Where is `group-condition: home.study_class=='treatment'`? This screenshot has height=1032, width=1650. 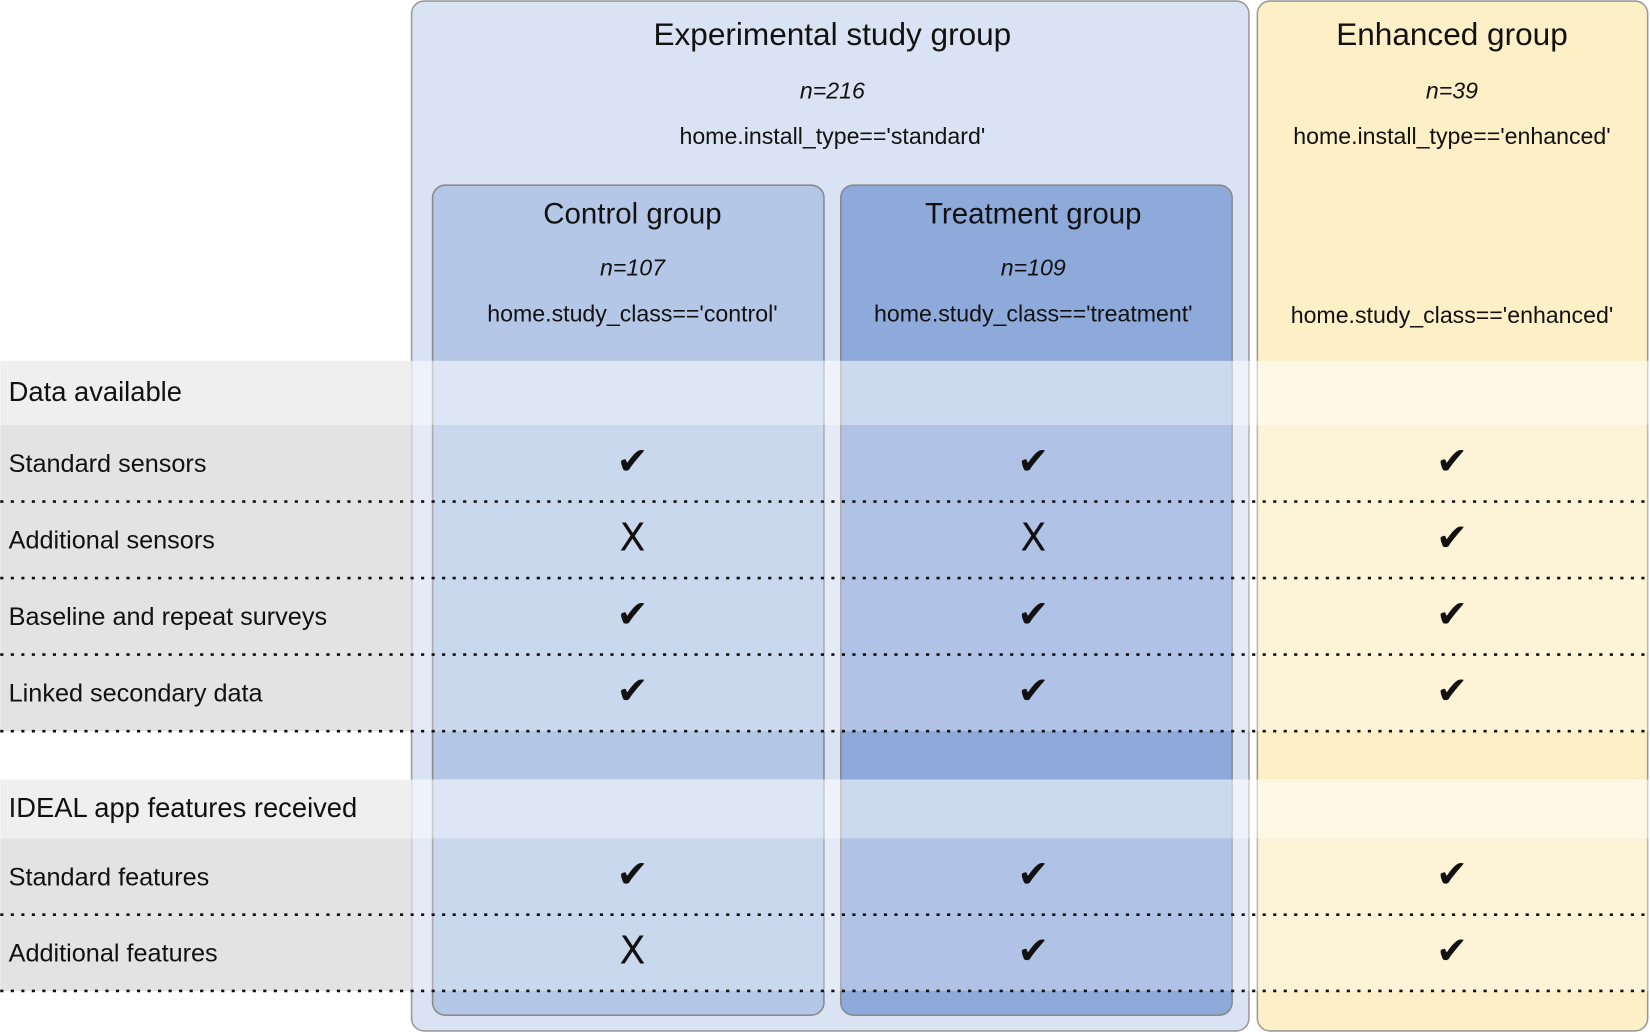
group-condition: home.study_class=='treatment' is located at coordinates (1033, 314).